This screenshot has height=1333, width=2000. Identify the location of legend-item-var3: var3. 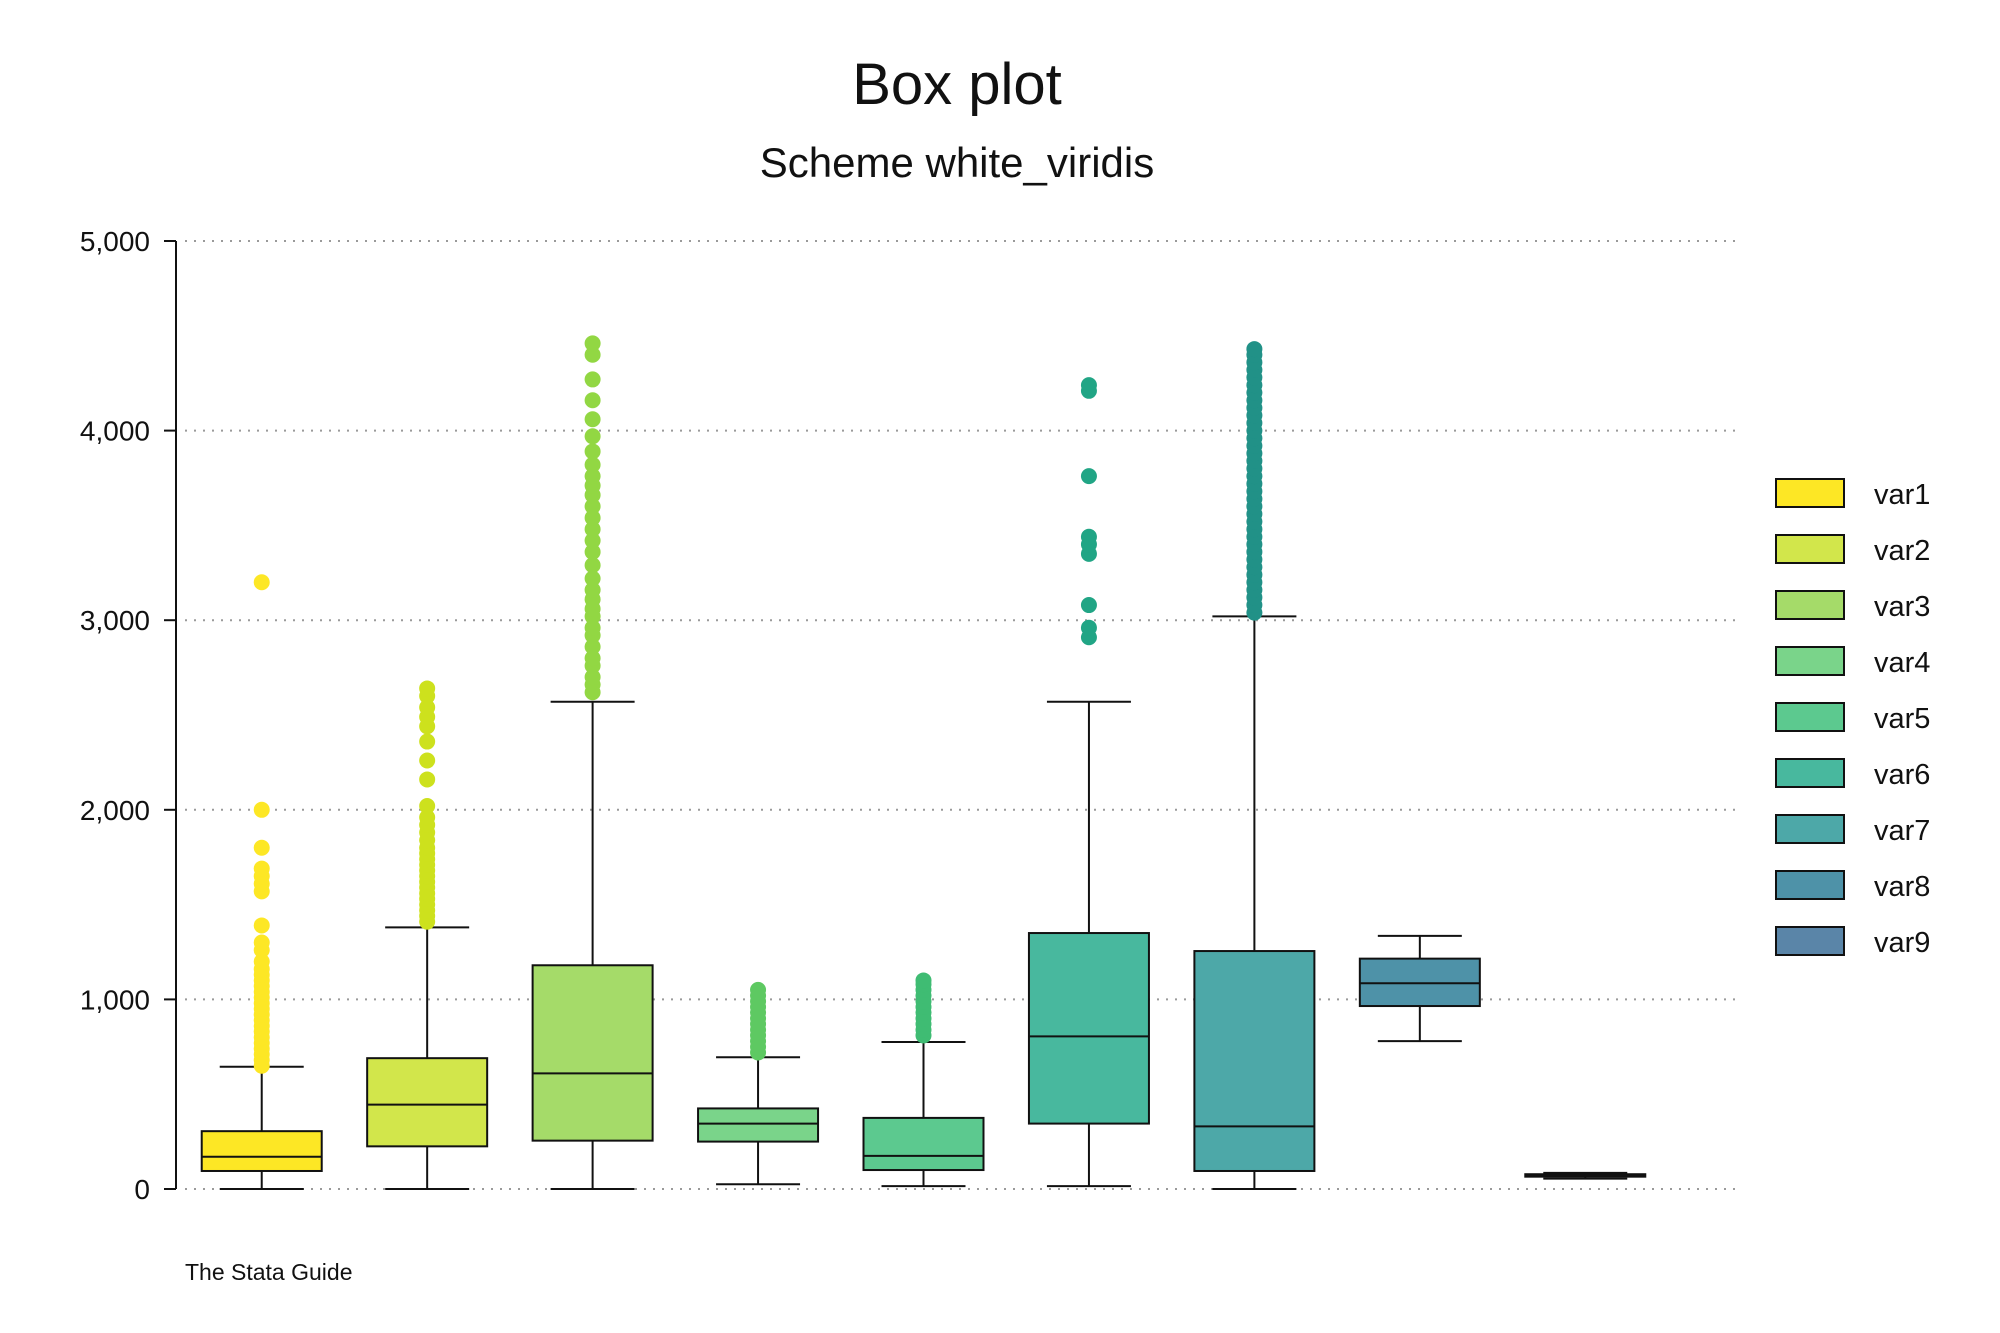
(1852, 606).